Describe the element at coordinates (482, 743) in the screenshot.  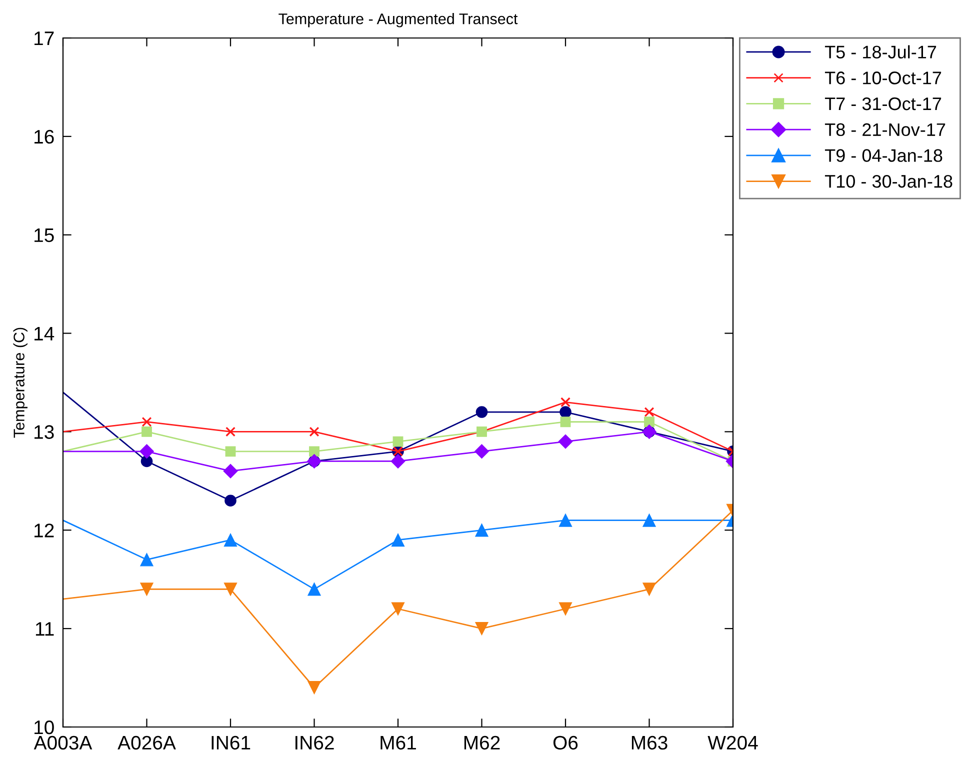
I see `x-tick-label: M62` at that location.